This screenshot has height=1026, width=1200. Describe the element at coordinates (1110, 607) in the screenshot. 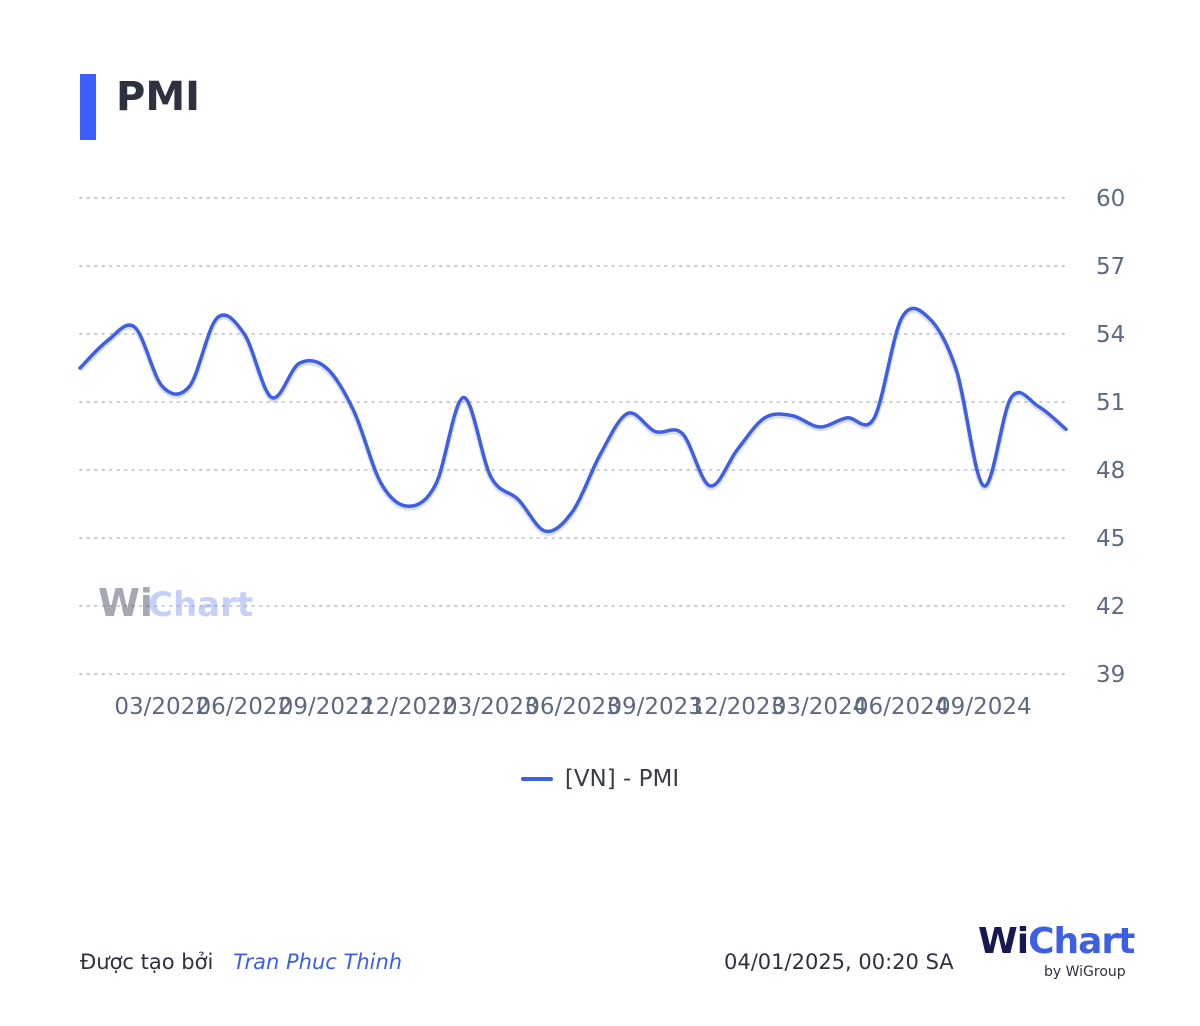

I see `y-tick-label: 42` at that location.